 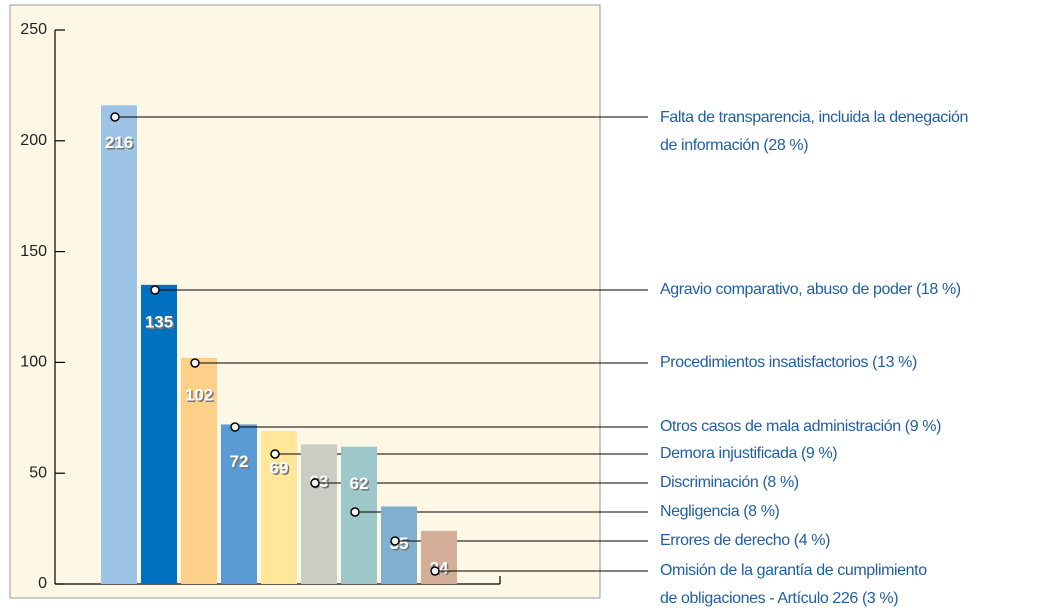 What do you see at coordinates (745, 540) in the screenshot?
I see `category-label: Errores de derecho (4 %)` at bounding box center [745, 540].